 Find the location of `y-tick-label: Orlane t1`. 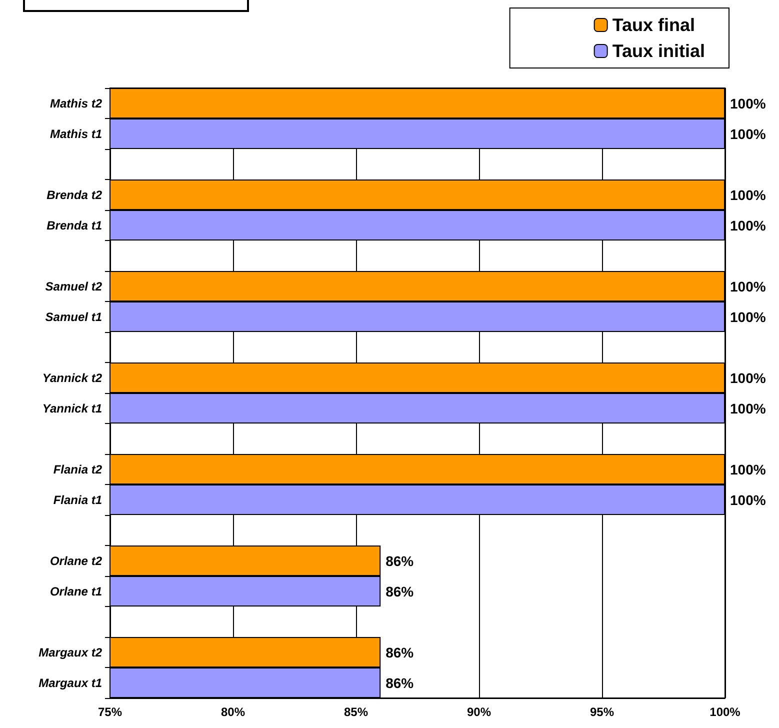

y-tick-label: Orlane t1 is located at coordinates (76, 591).